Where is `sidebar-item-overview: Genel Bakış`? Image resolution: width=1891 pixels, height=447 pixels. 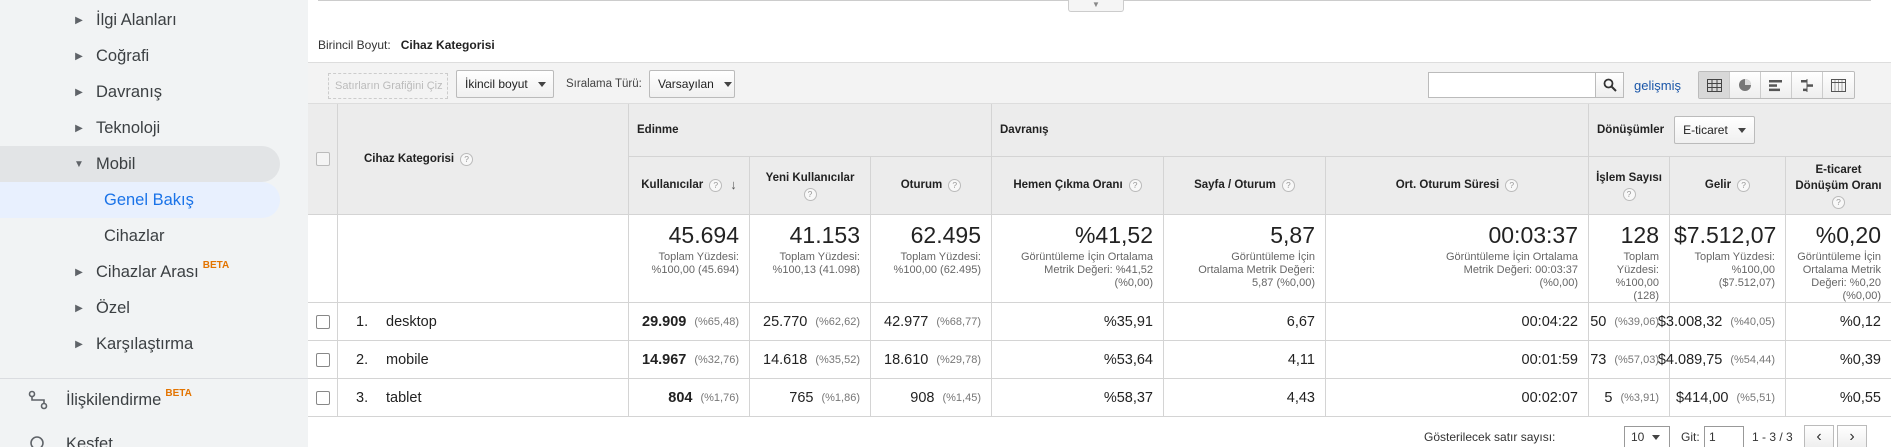
sidebar-item-overview: Genel Bakış is located at coordinates (140, 200).